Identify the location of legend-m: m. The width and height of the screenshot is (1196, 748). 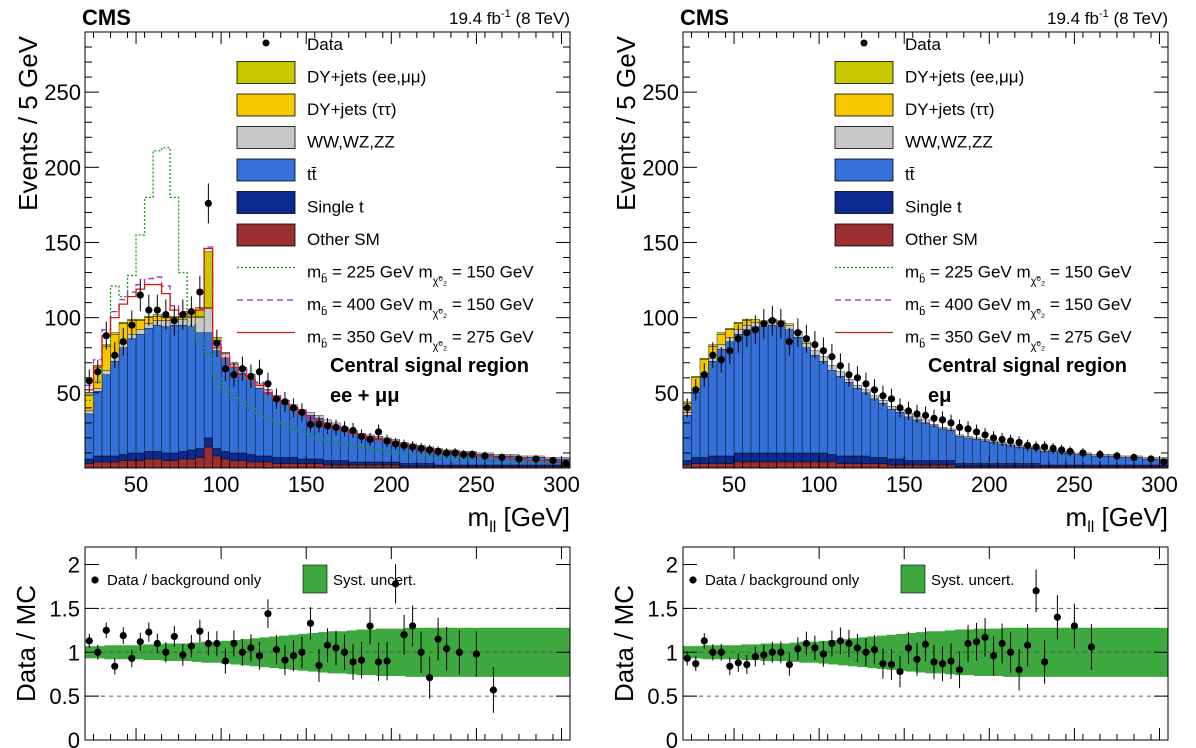
(912, 304).